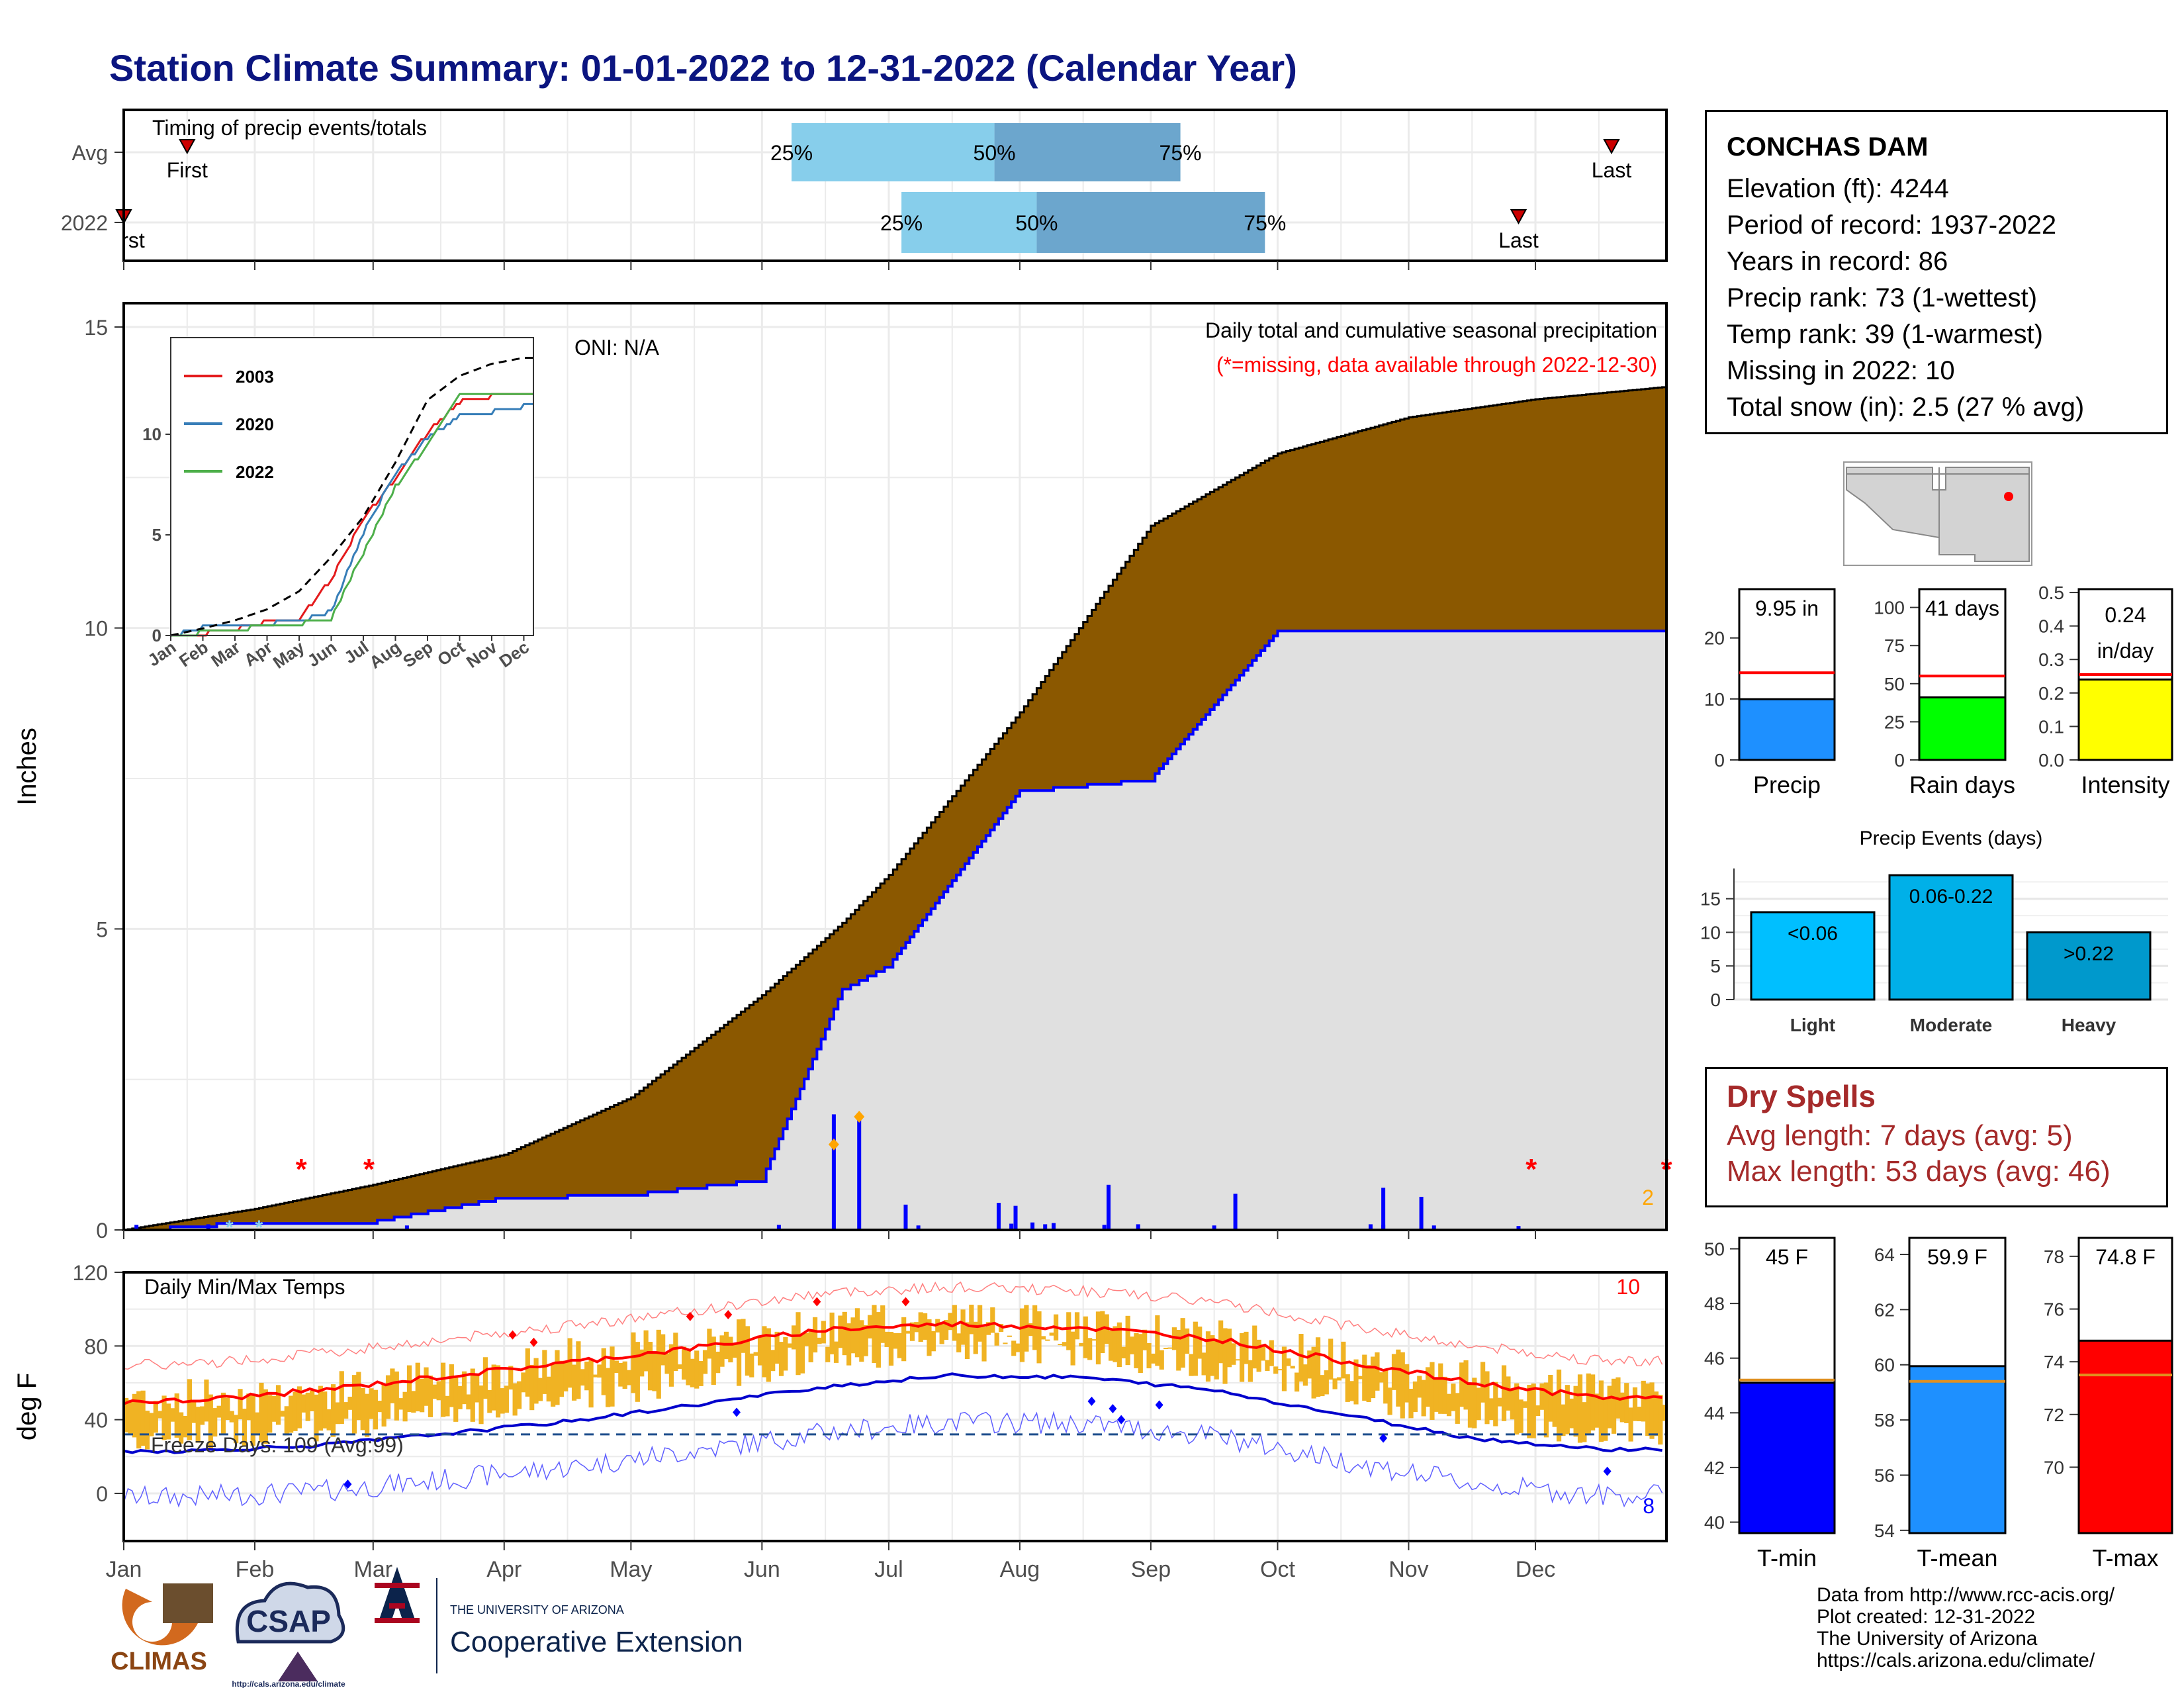  What do you see at coordinates (1962, 608) in the screenshot?
I see `rain-days-value-label: 41 days` at bounding box center [1962, 608].